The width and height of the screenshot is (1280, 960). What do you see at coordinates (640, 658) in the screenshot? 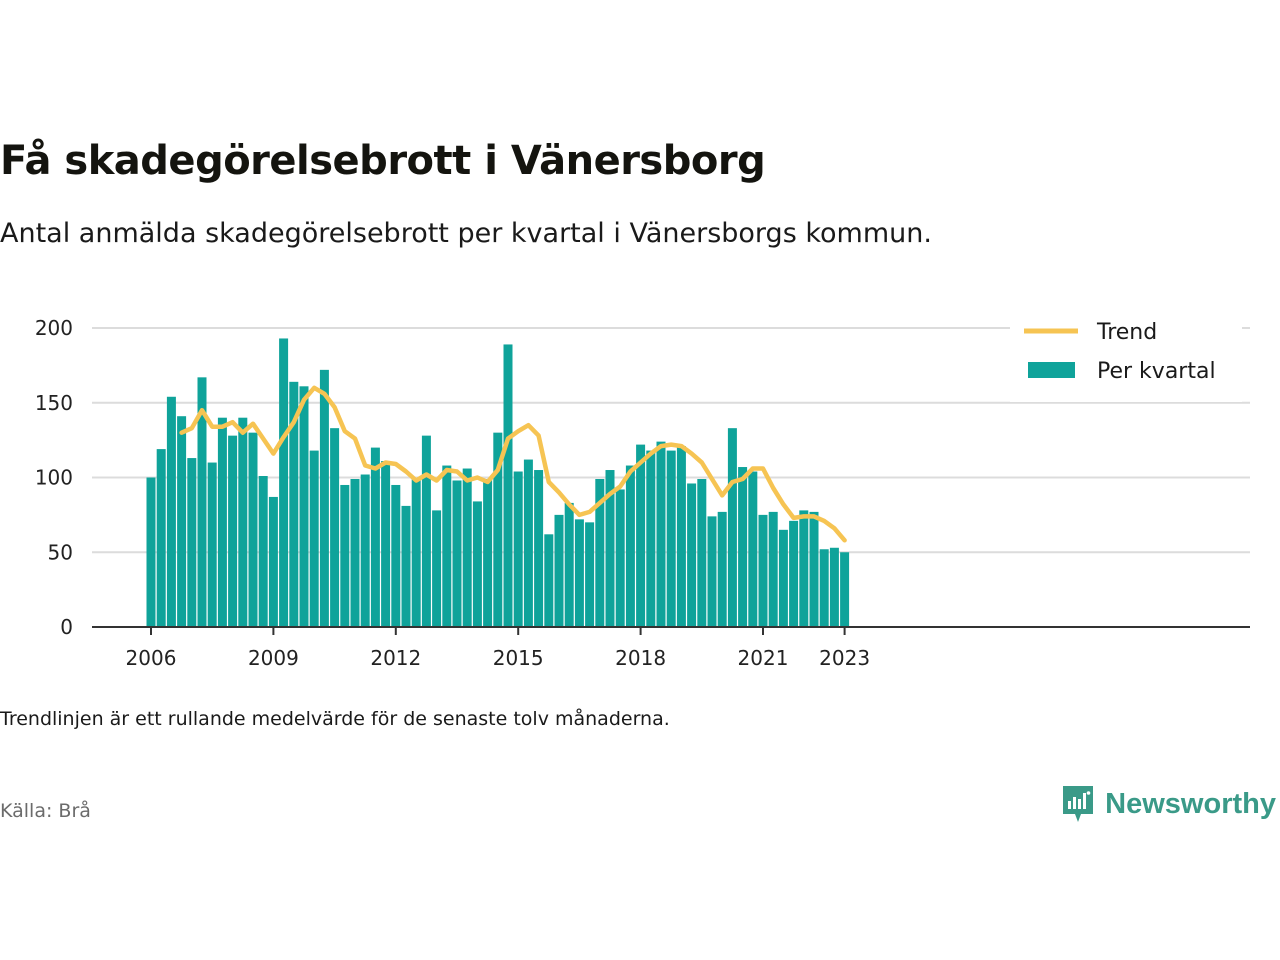
I see `x-tick-label: 2018` at bounding box center [640, 658].